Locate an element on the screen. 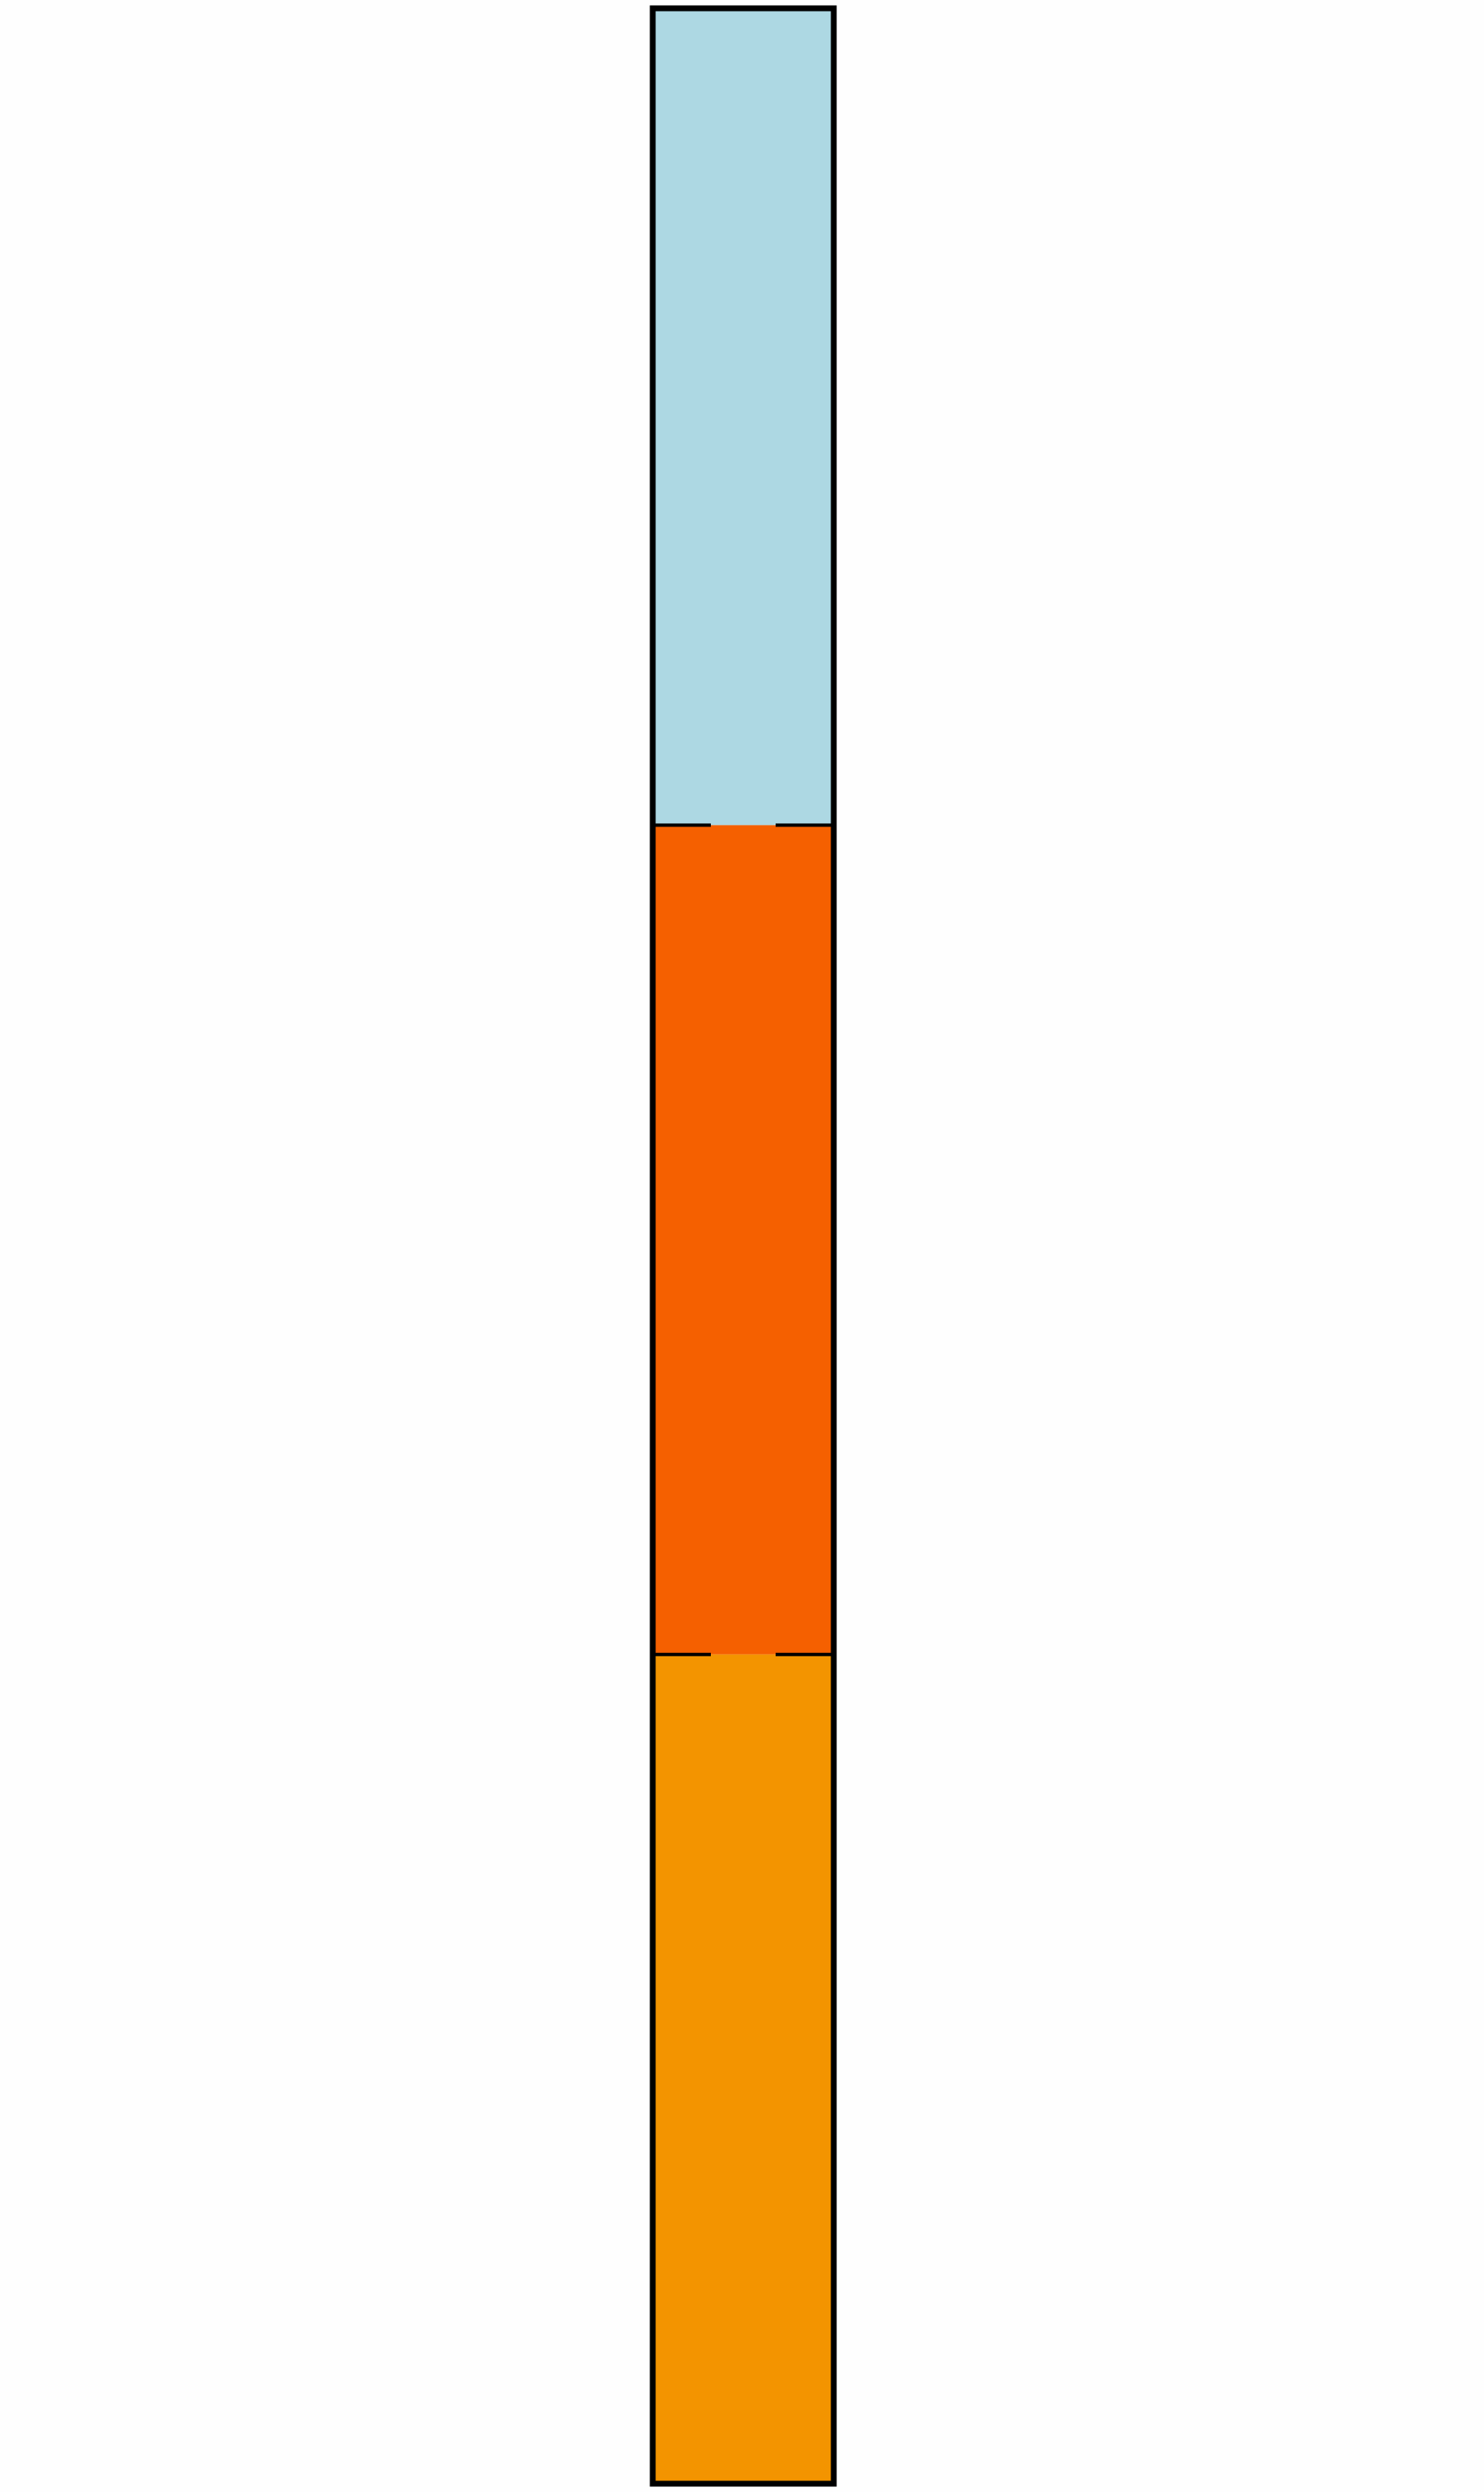 The height and width of the screenshot is (2492, 1484). segment-top is located at coordinates (743, 417).